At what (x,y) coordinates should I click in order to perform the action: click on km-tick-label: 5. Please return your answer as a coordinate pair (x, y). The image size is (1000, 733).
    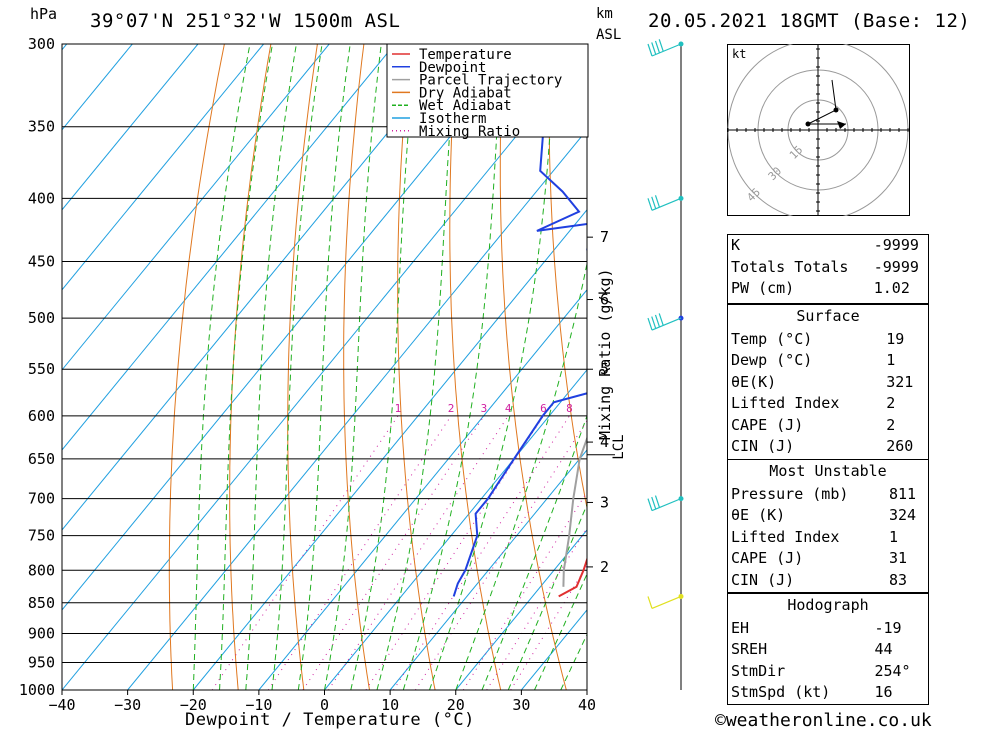
    Looking at the image, I should click on (604, 369).